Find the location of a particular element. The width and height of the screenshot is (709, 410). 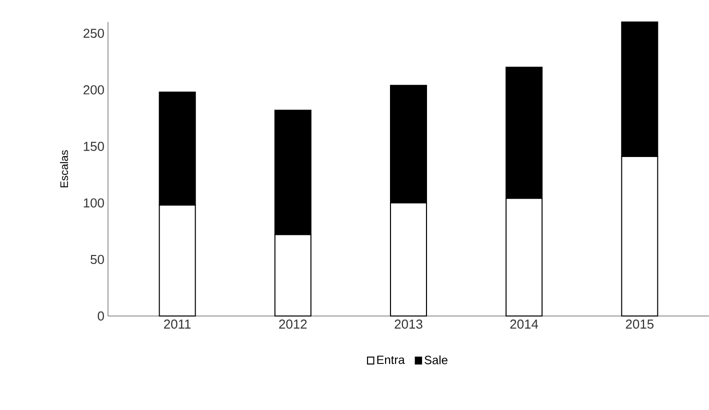

y-tick-label: 150 is located at coordinates (94, 146).